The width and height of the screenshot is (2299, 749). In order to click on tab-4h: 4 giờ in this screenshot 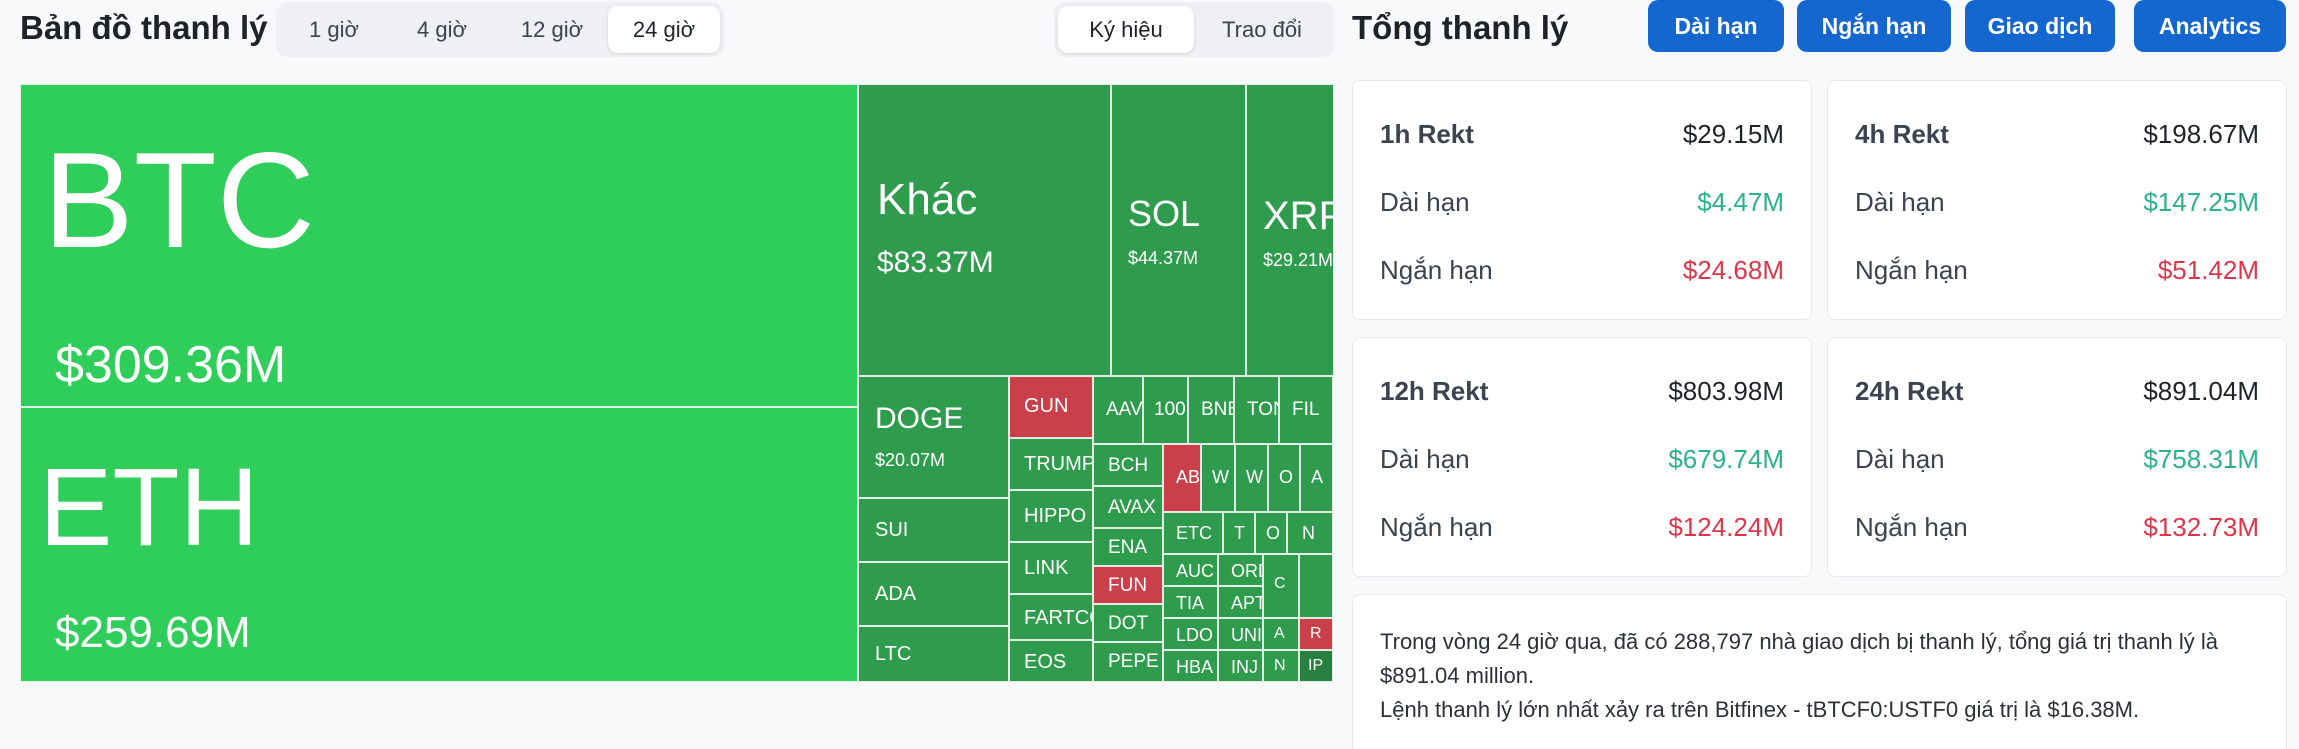, I will do `click(442, 29)`.